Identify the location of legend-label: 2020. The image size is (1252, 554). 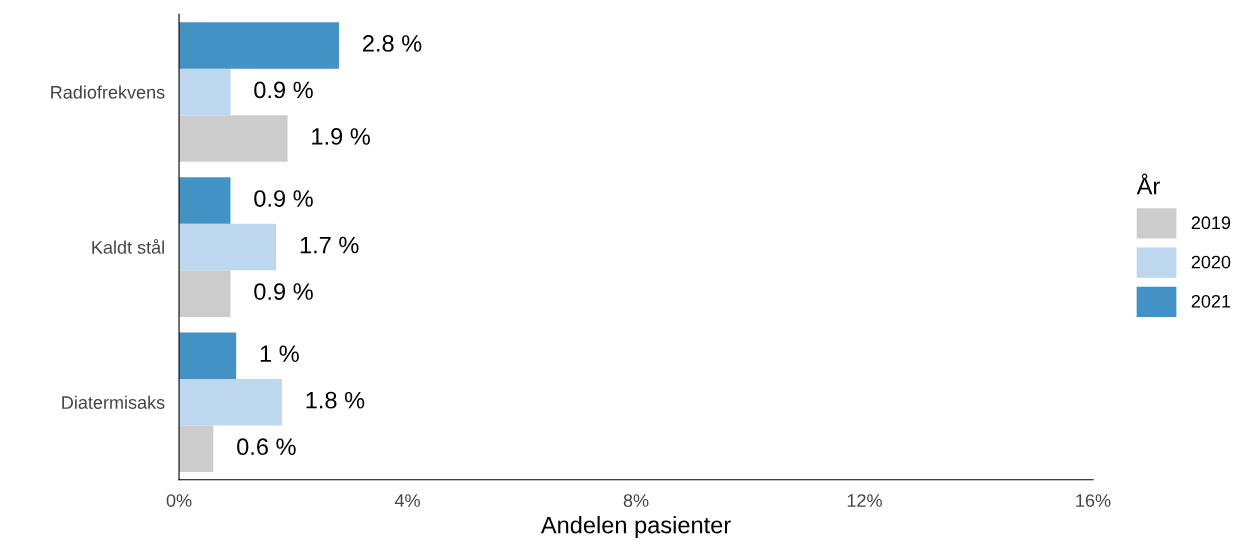
(1211, 262).